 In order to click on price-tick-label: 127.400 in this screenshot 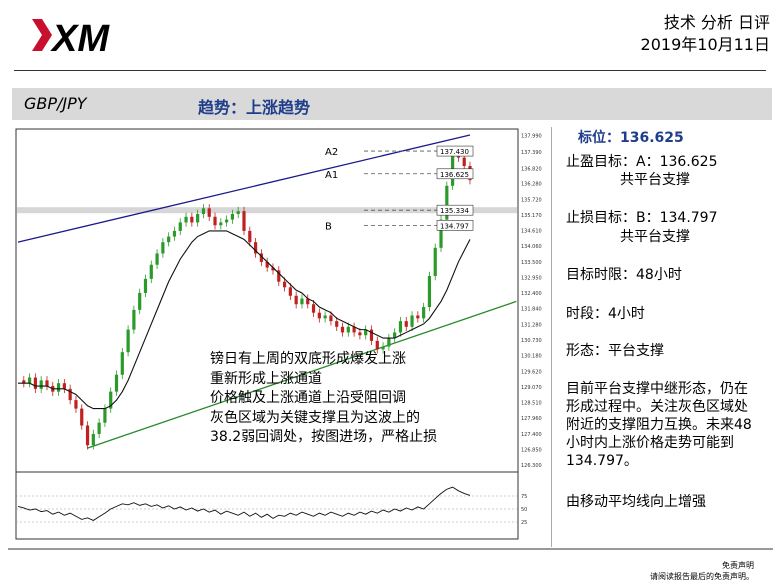, I will do `click(531, 435)`.